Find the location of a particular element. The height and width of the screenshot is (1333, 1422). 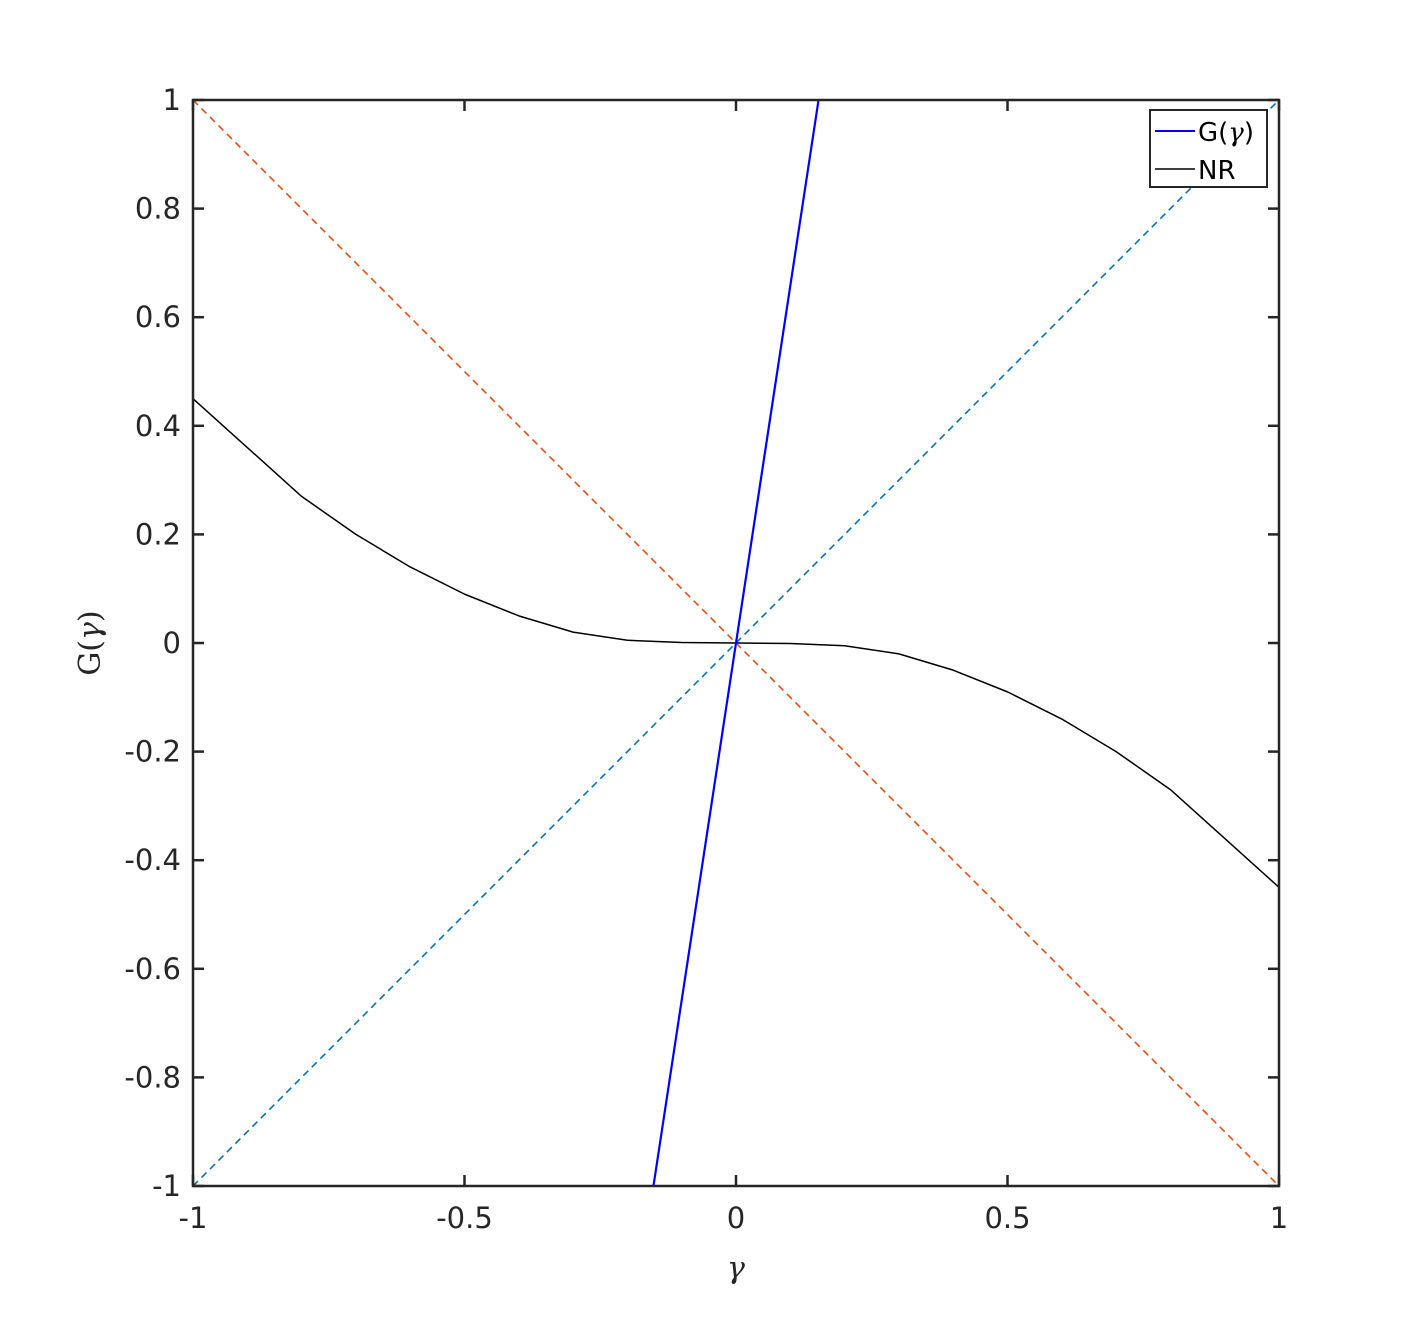

y-tick-label: 0 is located at coordinates (172, 643).